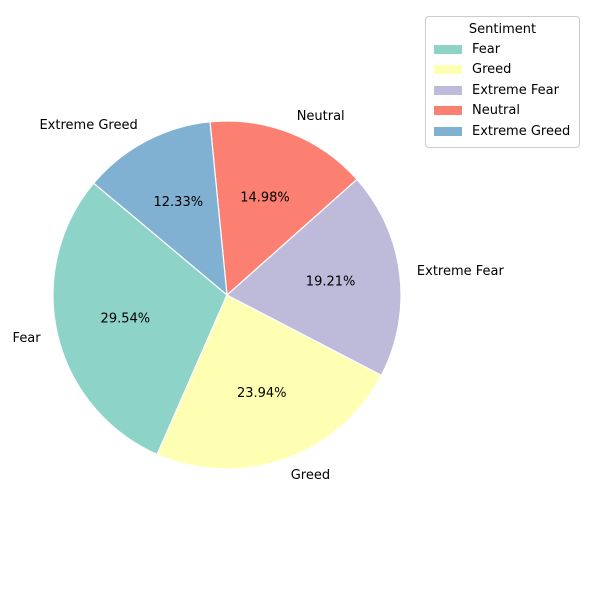 Image resolution: width=591 pixels, height=590 pixels. Describe the element at coordinates (486, 49) in the screenshot. I see `legend-label-fear: Fear` at that location.